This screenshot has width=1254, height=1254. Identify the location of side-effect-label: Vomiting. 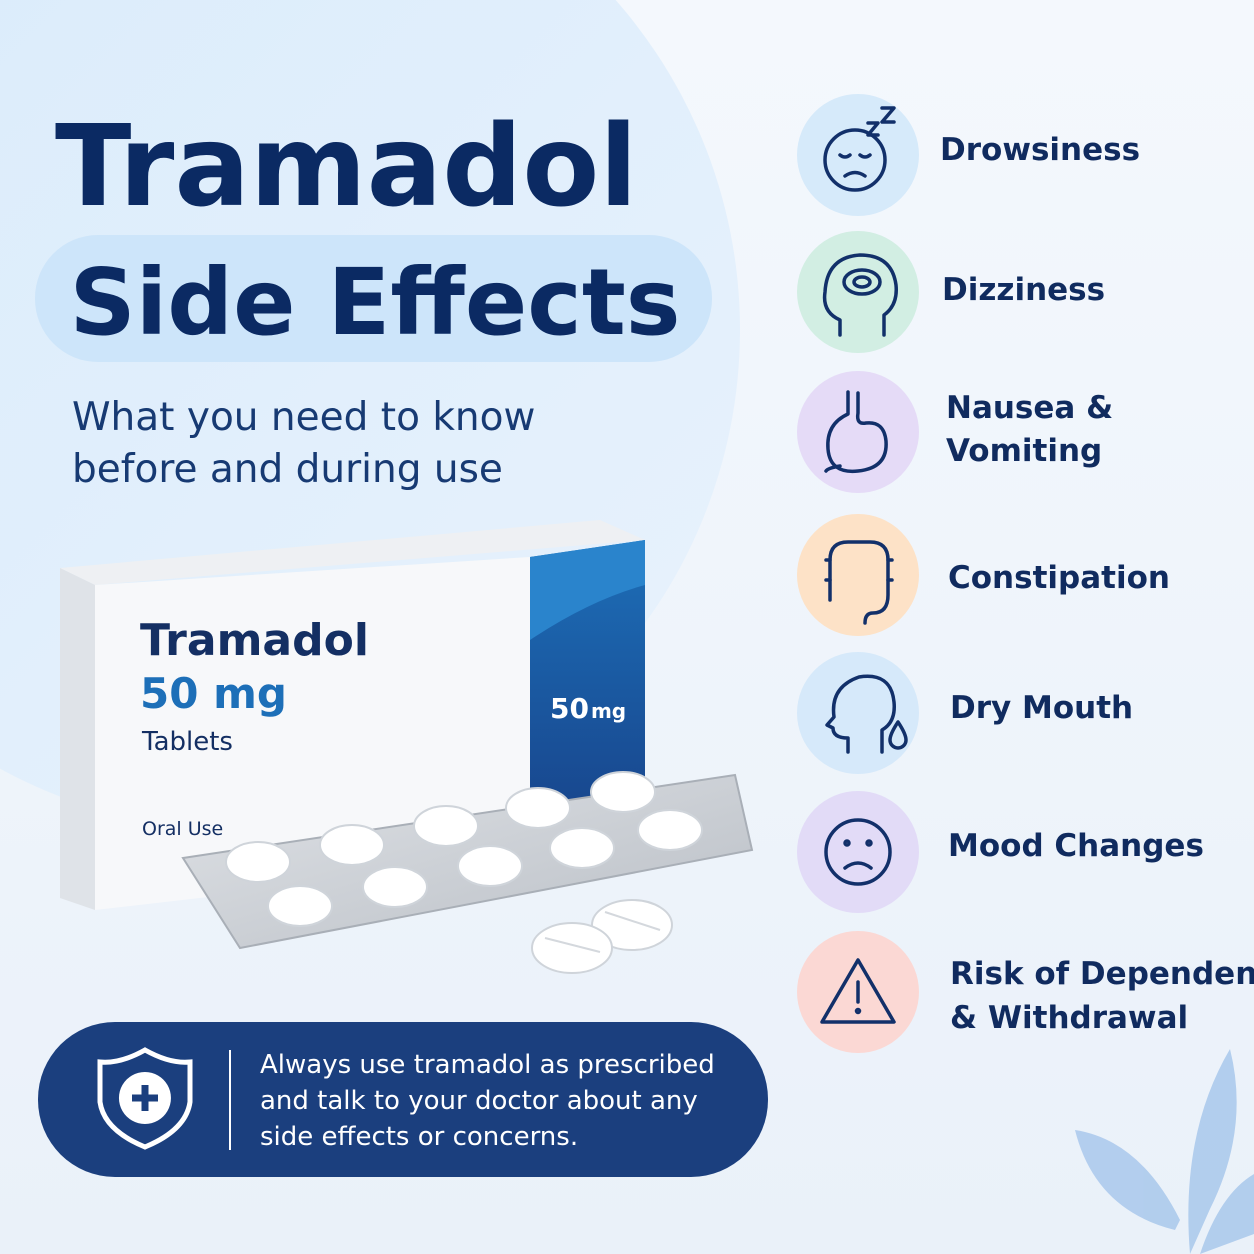
(1024, 451).